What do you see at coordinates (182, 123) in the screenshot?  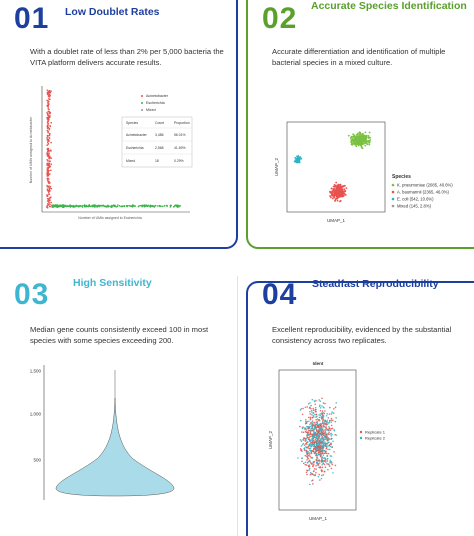 I see `table-header: Proportion` at bounding box center [182, 123].